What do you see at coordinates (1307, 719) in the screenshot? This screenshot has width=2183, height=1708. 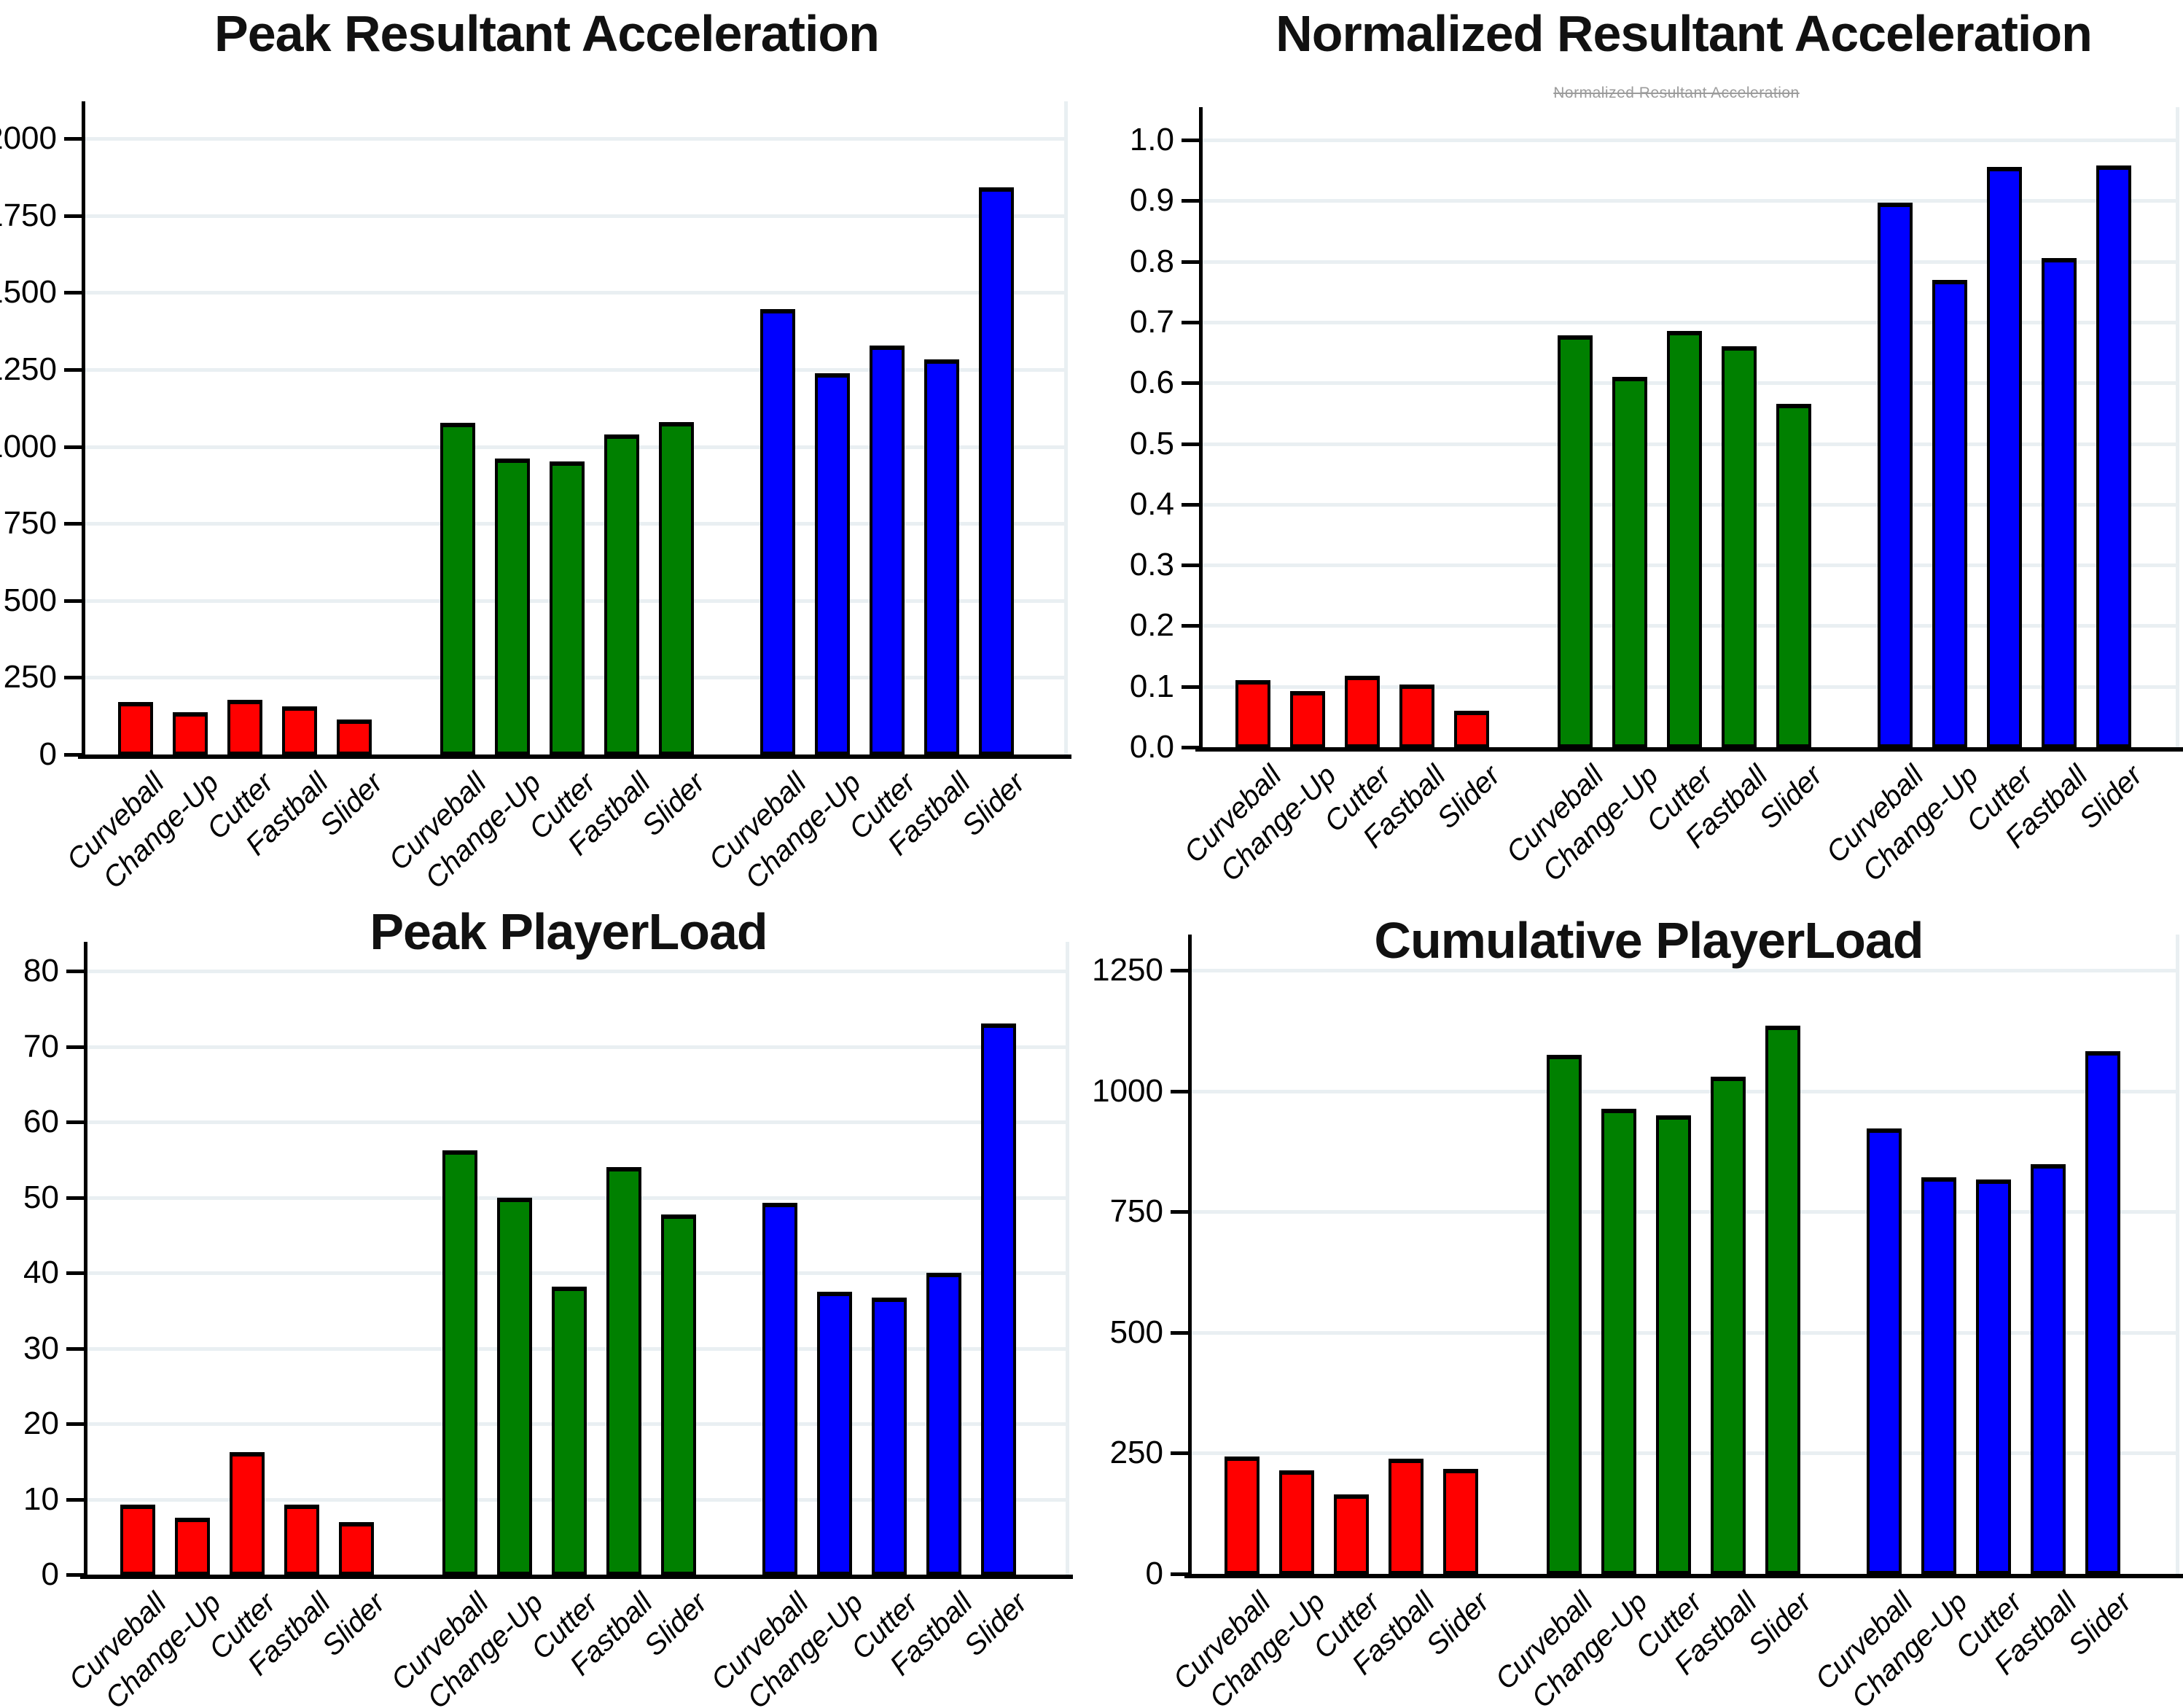 I see `bar-red-change-up` at bounding box center [1307, 719].